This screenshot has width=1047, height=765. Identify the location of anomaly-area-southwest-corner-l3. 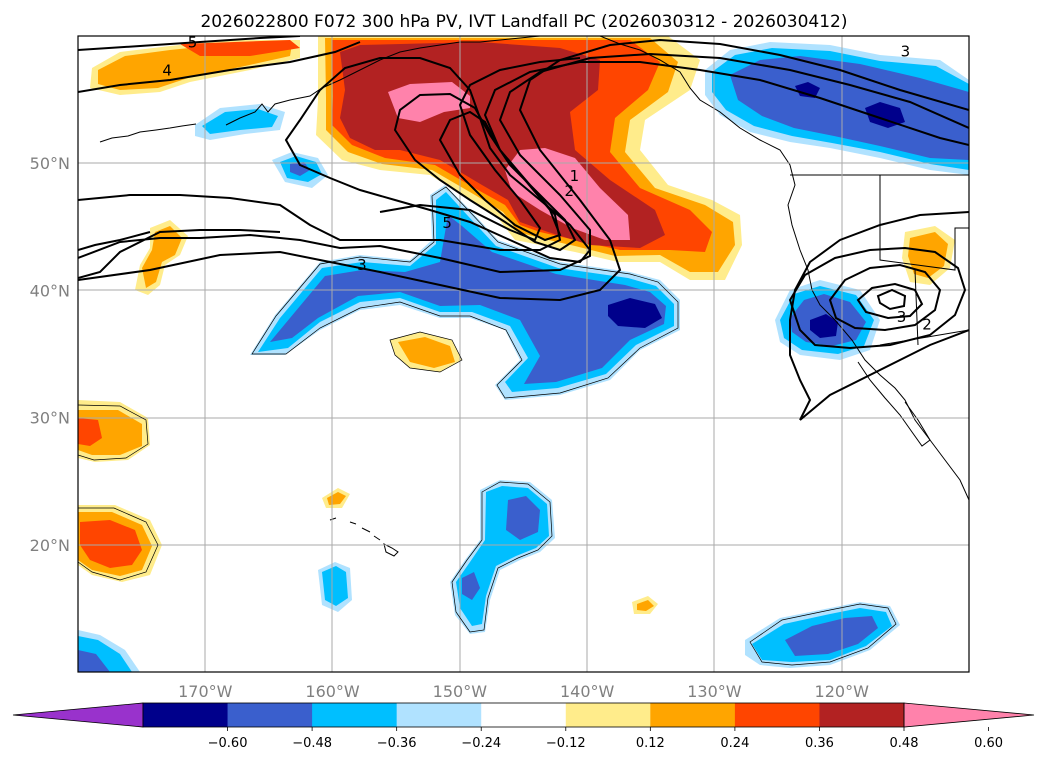
(94, 661).